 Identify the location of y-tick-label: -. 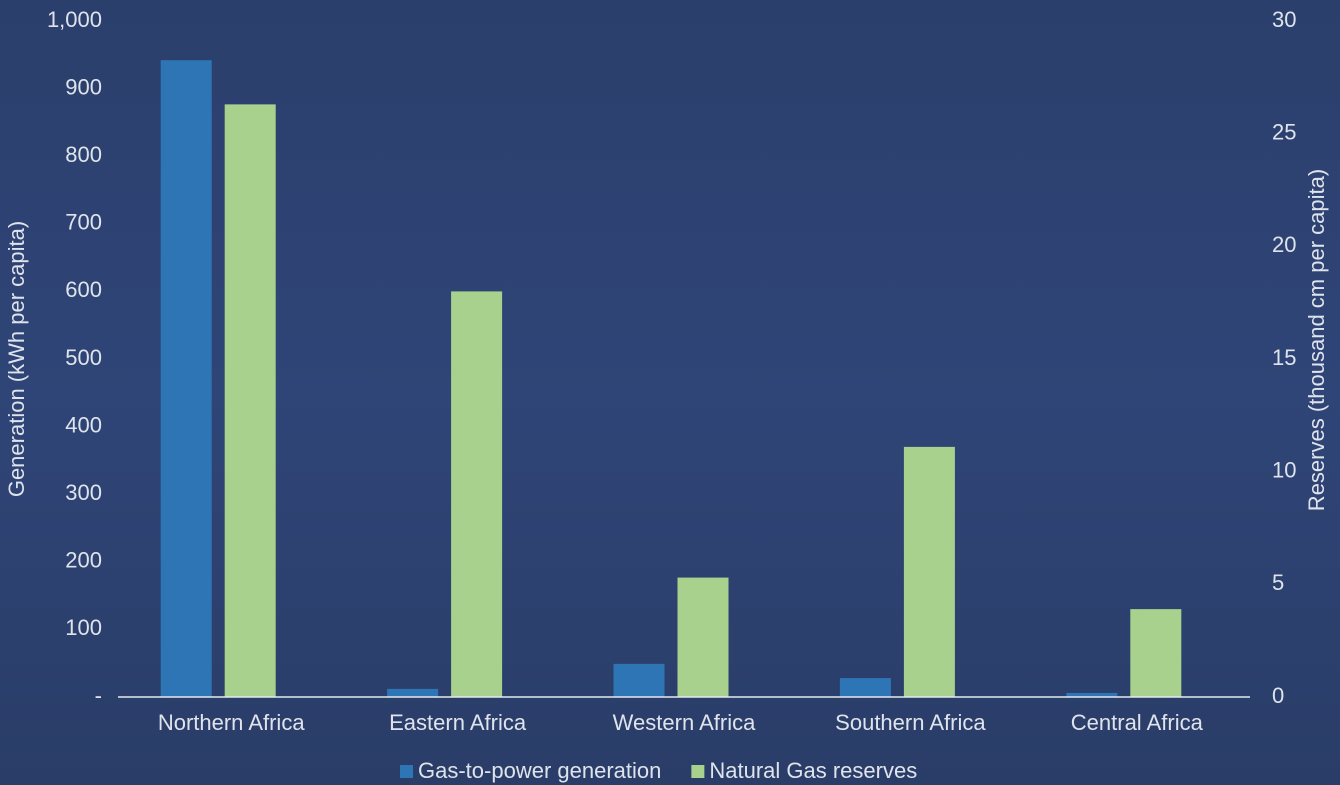
(98, 695).